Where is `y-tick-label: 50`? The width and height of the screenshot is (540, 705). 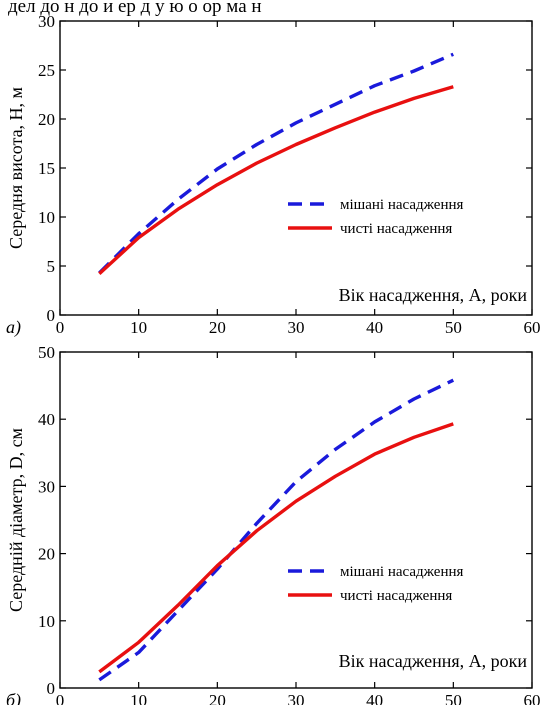
y-tick-label: 50 is located at coordinates (46, 352).